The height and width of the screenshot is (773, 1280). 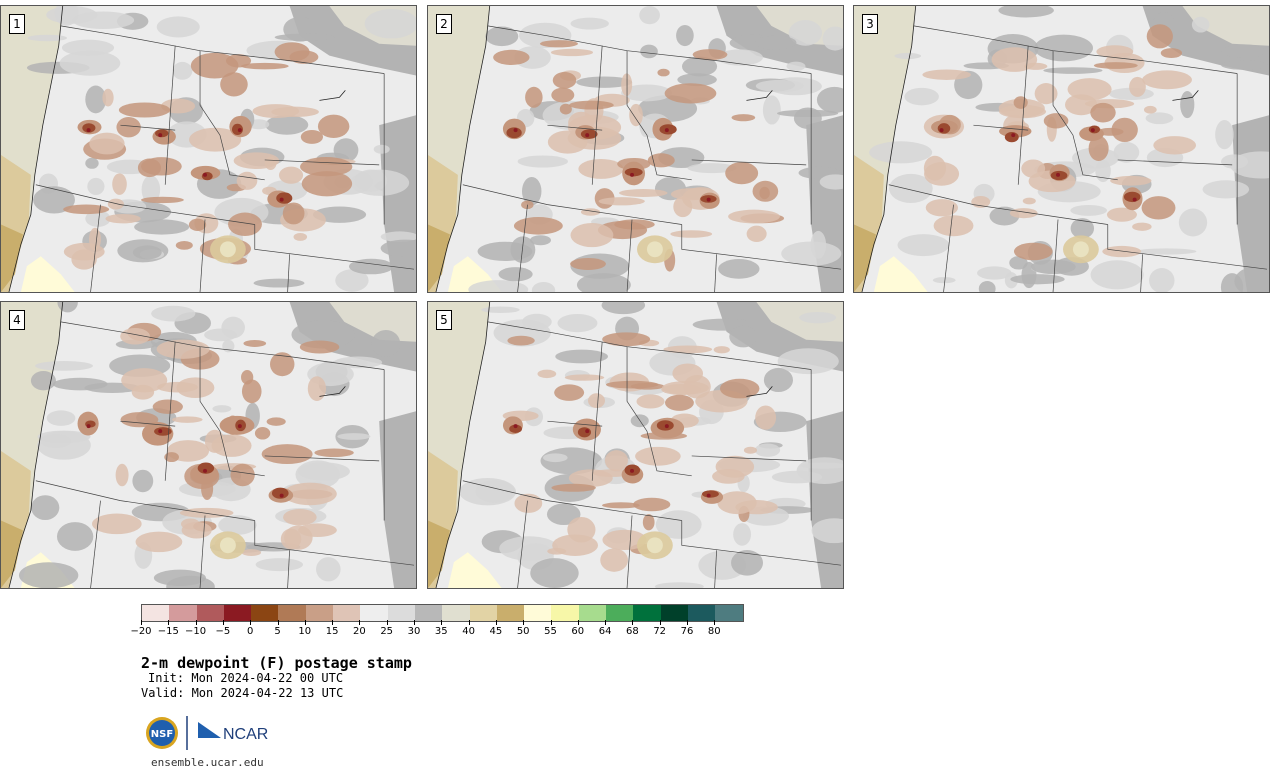 I want to click on colorbar-tick-label: 76, so click(x=687, y=631).